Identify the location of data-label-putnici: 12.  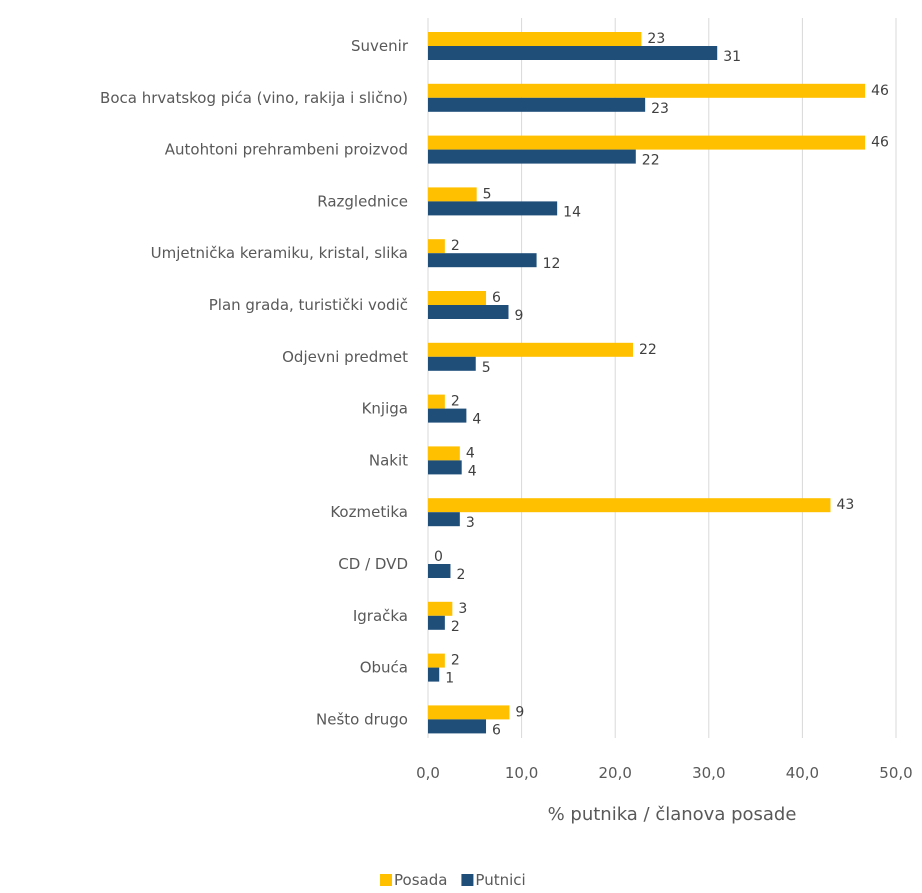
(552, 264).